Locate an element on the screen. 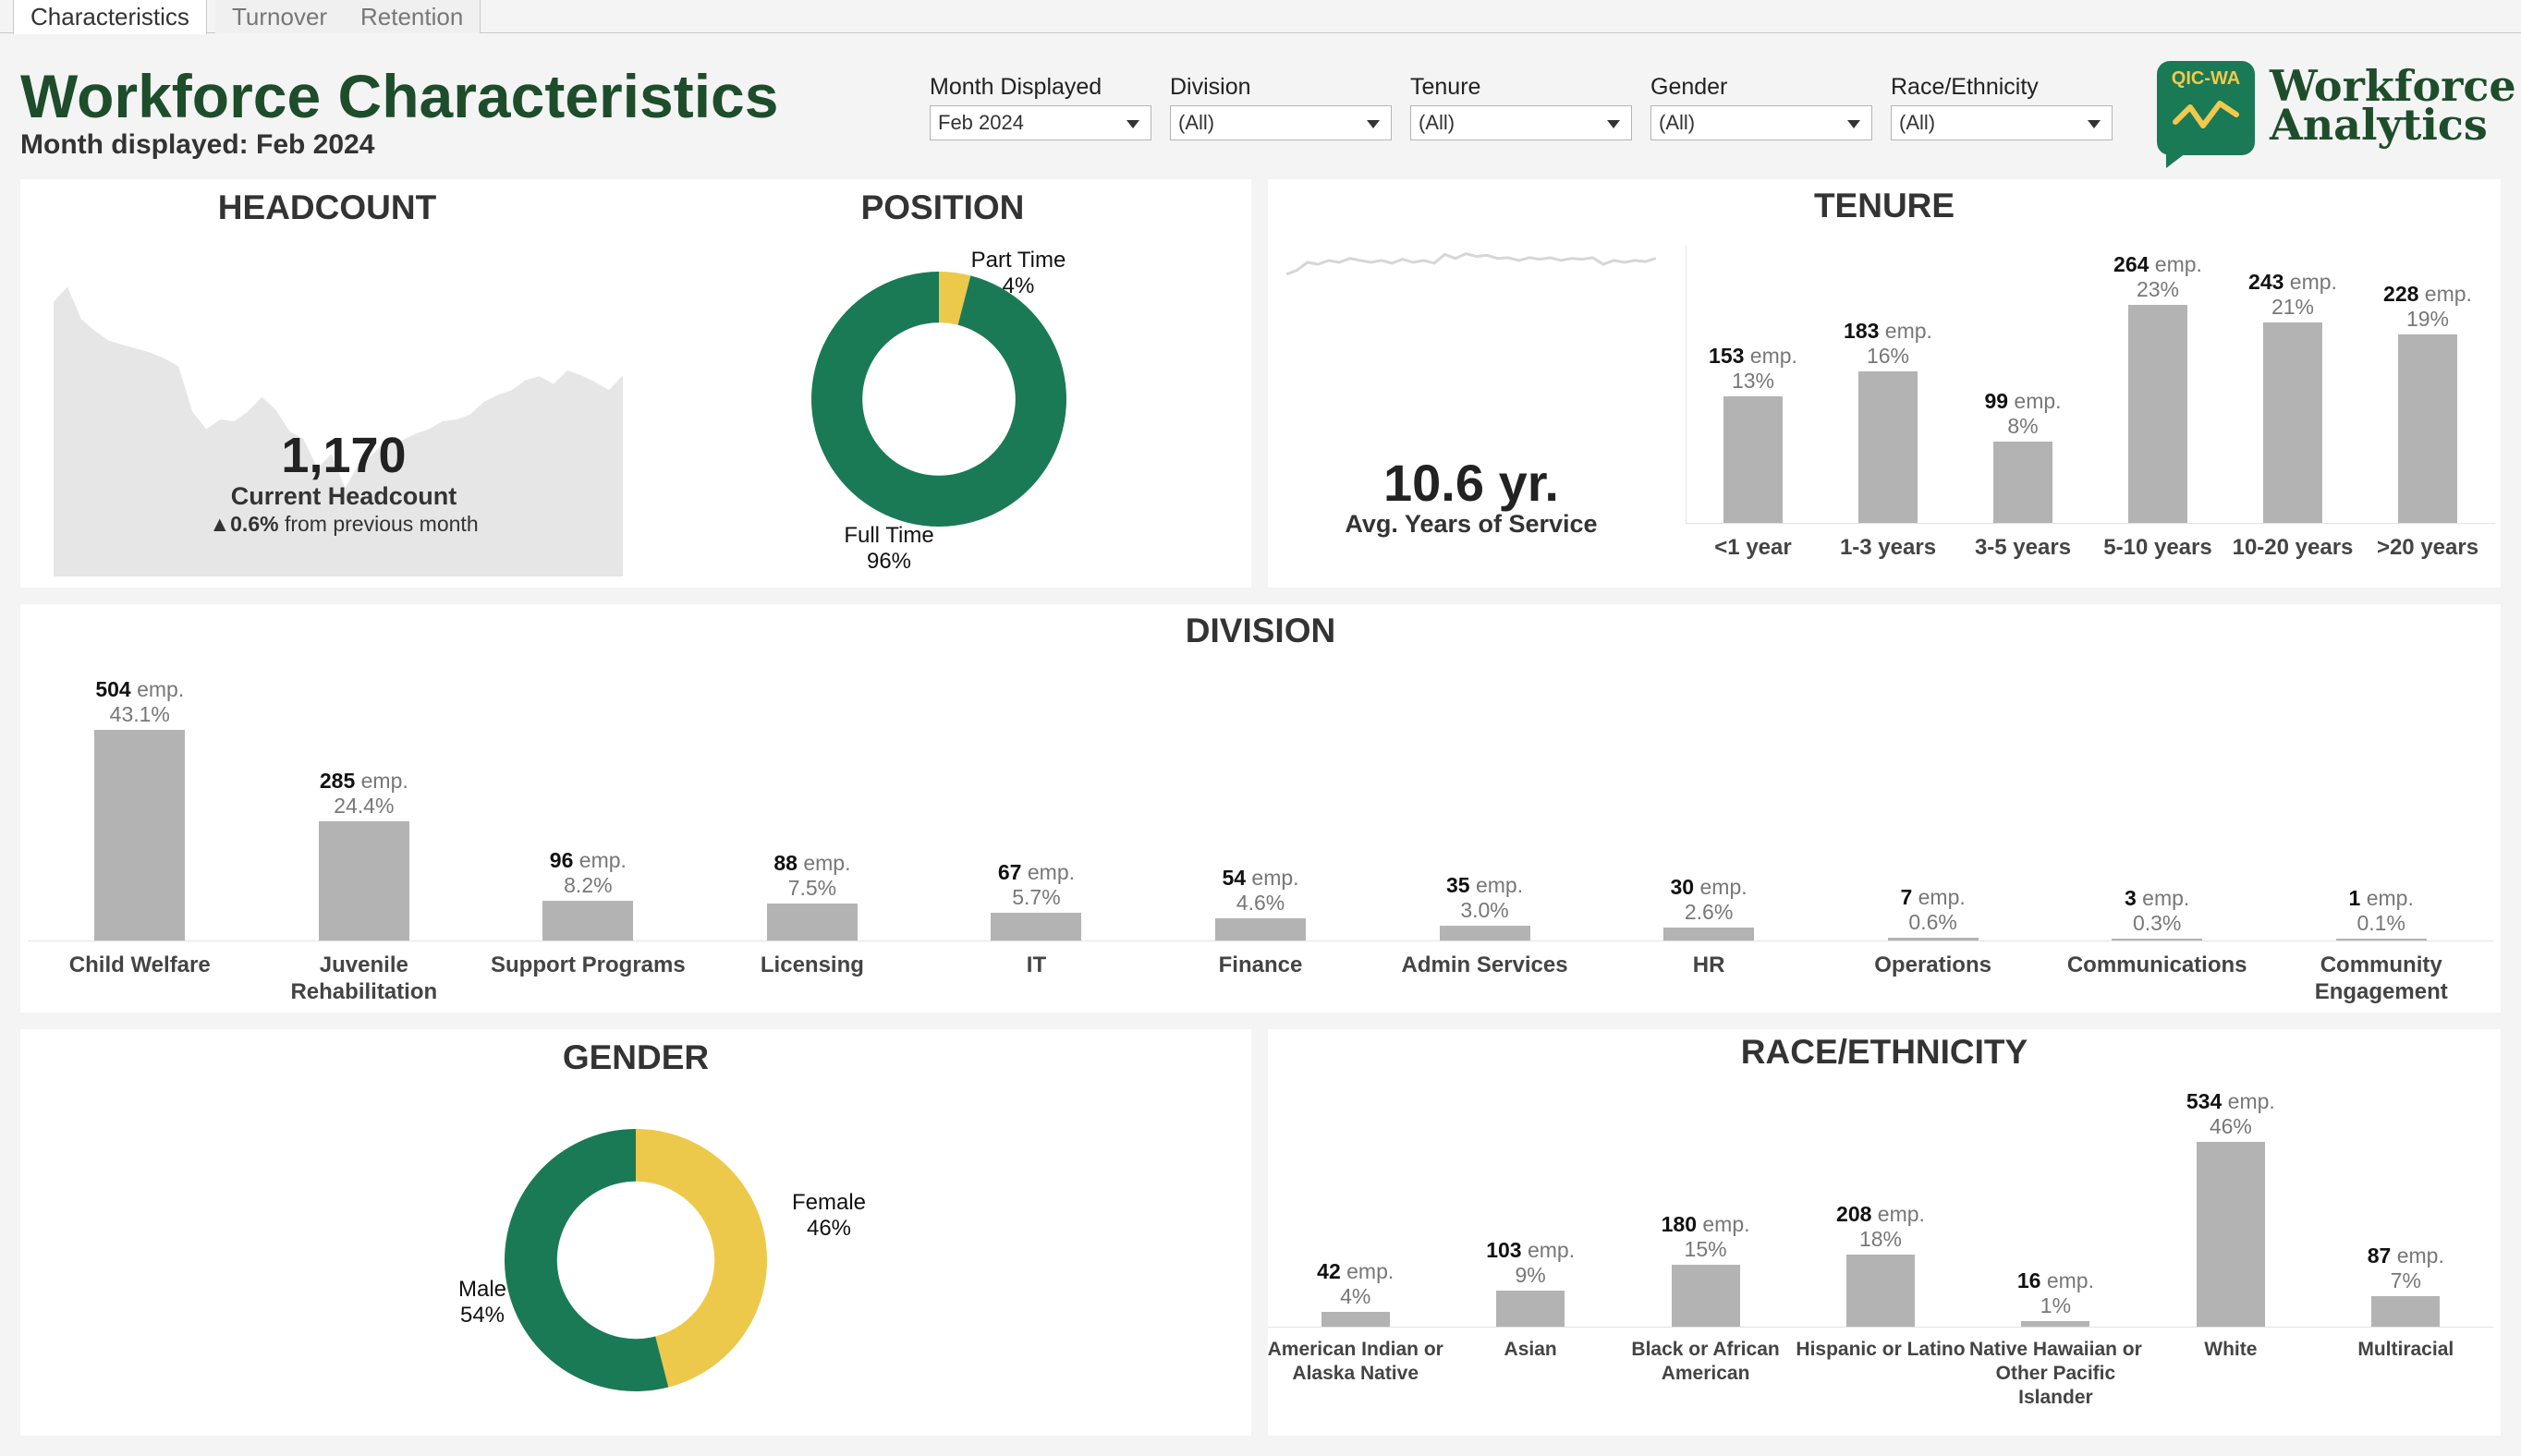 Image resolution: width=2521 pixels, height=1456 pixels. gender-select: (All) is located at coordinates (1761, 122).